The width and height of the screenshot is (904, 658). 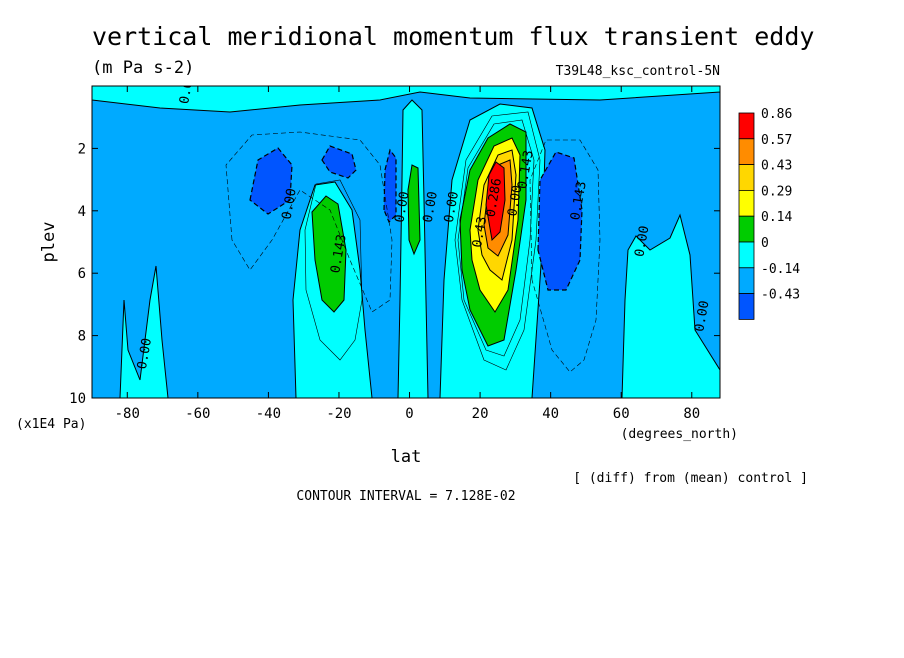 What do you see at coordinates (560, 221) in the screenshot?
I see `field-negative-cell-nh` at bounding box center [560, 221].